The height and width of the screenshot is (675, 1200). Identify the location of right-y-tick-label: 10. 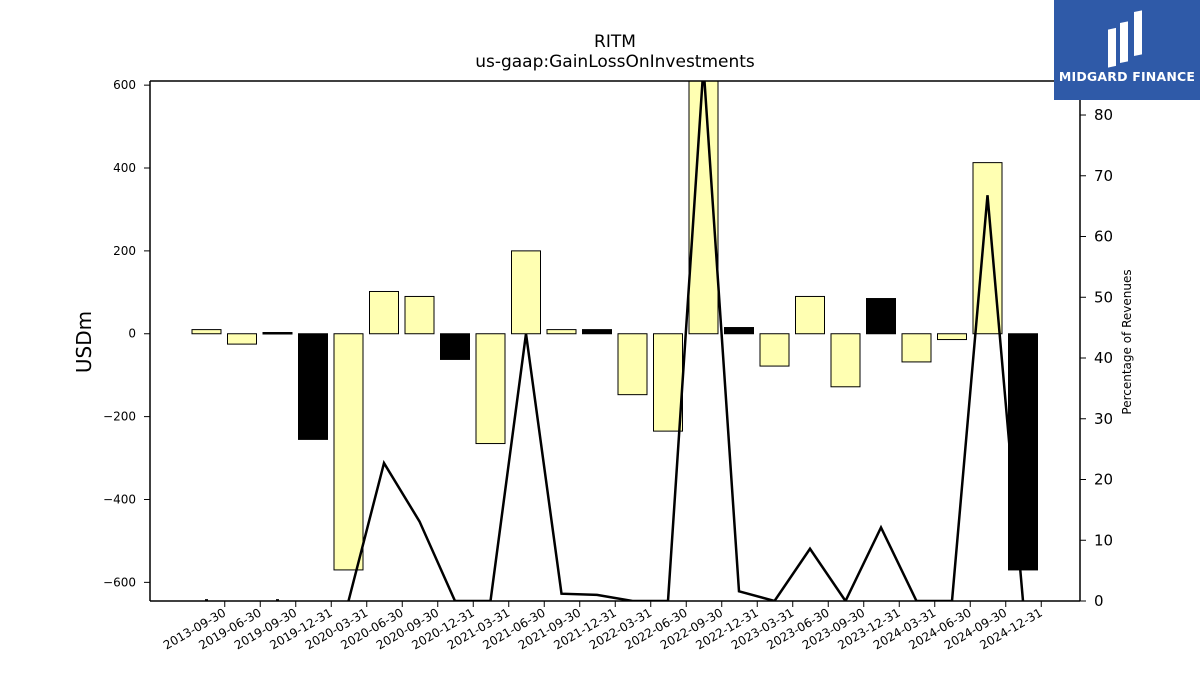
(1103, 540).